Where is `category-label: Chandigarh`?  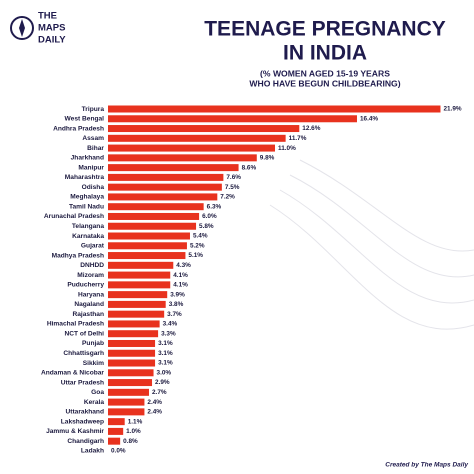
category-label: Chandigarh is located at coordinates (85, 441).